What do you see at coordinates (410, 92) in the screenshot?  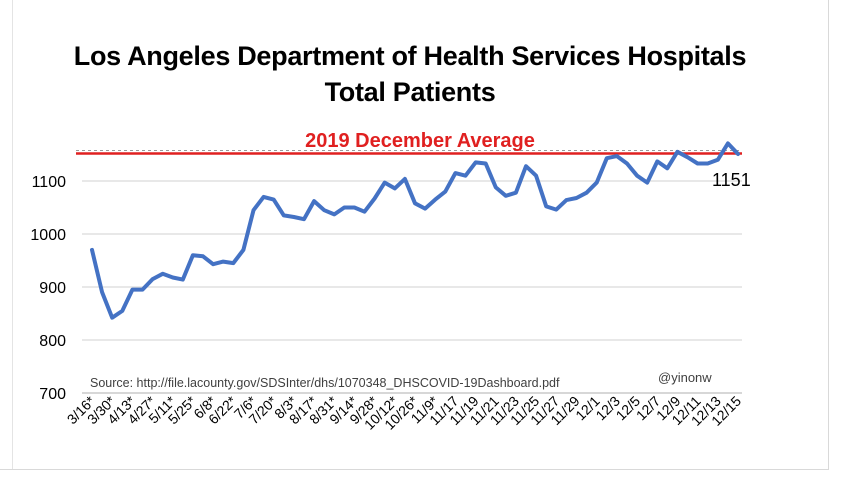 I see `chart-title-line2: Total Patients` at bounding box center [410, 92].